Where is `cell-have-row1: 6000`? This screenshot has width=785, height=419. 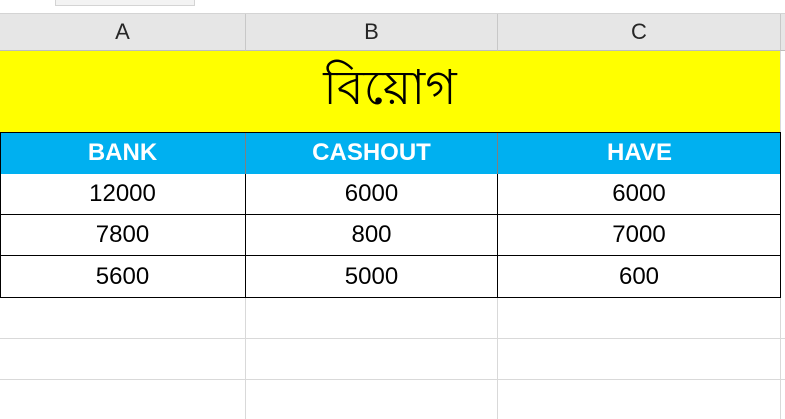
cell-have-row1: 6000 is located at coordinates (639, 194).